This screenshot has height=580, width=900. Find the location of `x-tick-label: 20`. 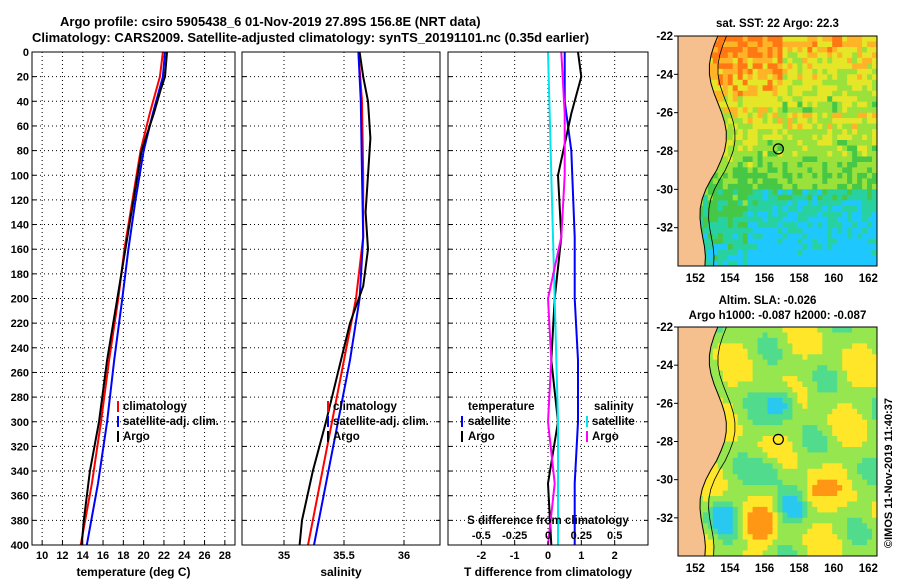

x-tick-label: 20 is located at coordinates (144, 556).